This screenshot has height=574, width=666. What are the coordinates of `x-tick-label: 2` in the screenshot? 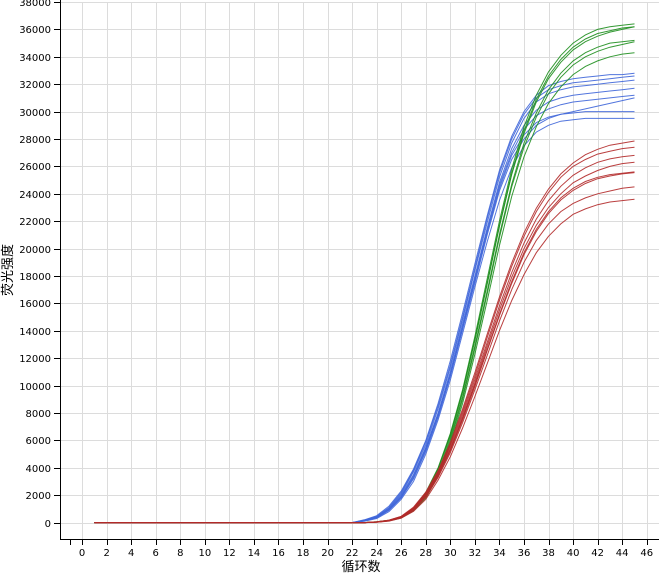 It's located at (106, 553).